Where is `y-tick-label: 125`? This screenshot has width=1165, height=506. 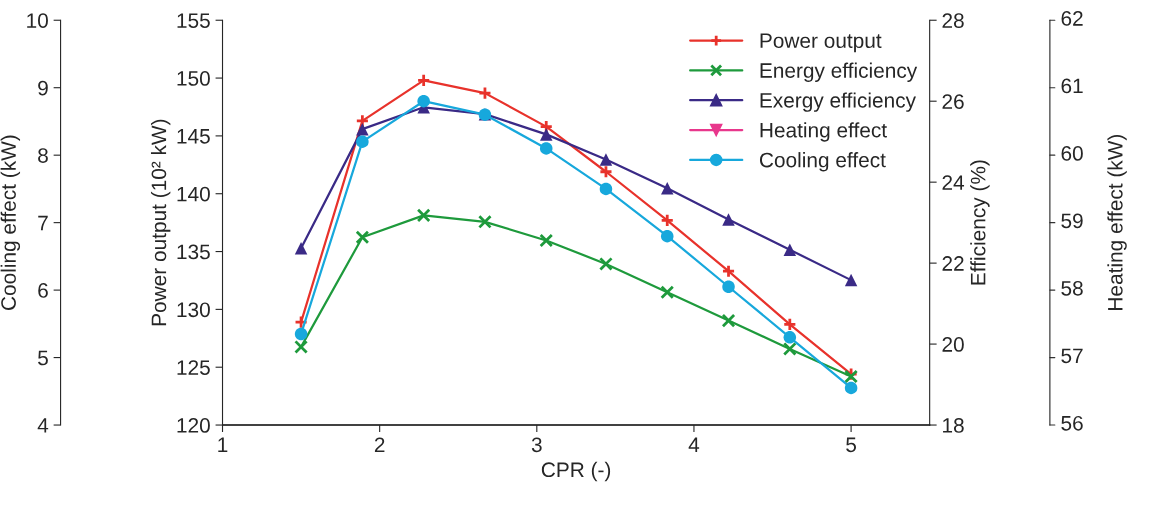
y-tick-label: 125 is located at coordinates (193, 367).